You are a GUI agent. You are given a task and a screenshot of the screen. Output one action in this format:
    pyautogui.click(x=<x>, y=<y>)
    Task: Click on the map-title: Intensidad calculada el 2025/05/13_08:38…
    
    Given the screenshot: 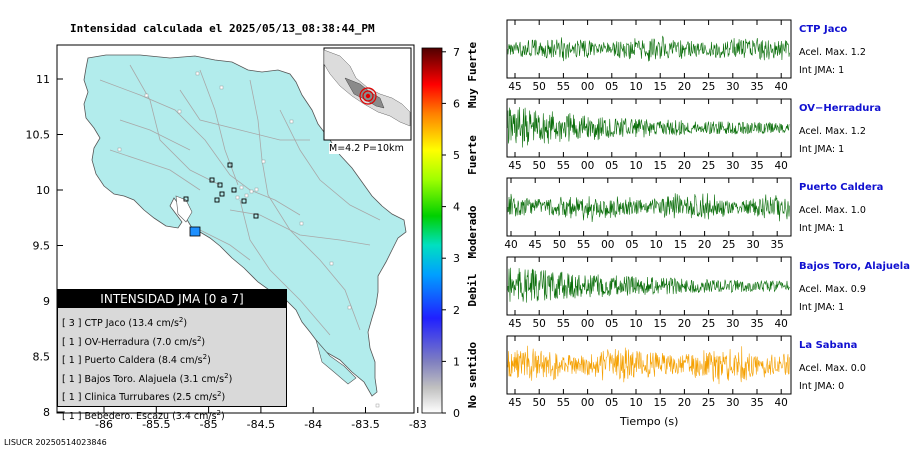 What is the action you would take?
    pyautogui.click(x=222, y=28)
    